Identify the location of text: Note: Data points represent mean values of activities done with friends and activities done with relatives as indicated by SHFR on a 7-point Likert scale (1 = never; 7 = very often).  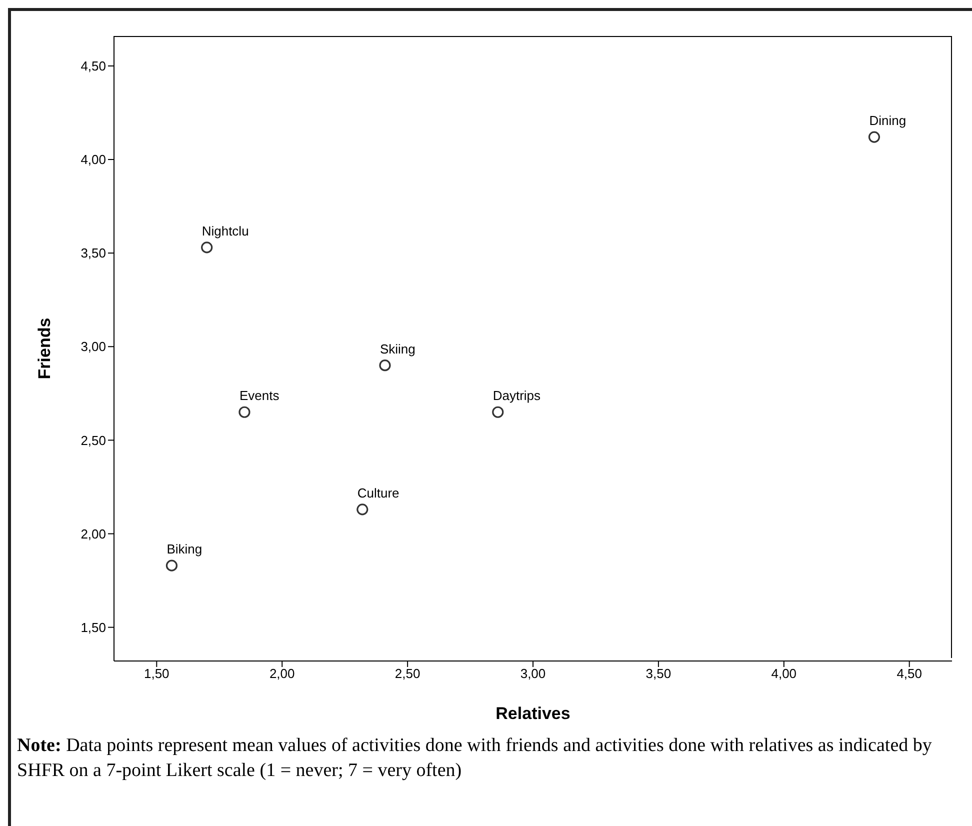
(475, 758).